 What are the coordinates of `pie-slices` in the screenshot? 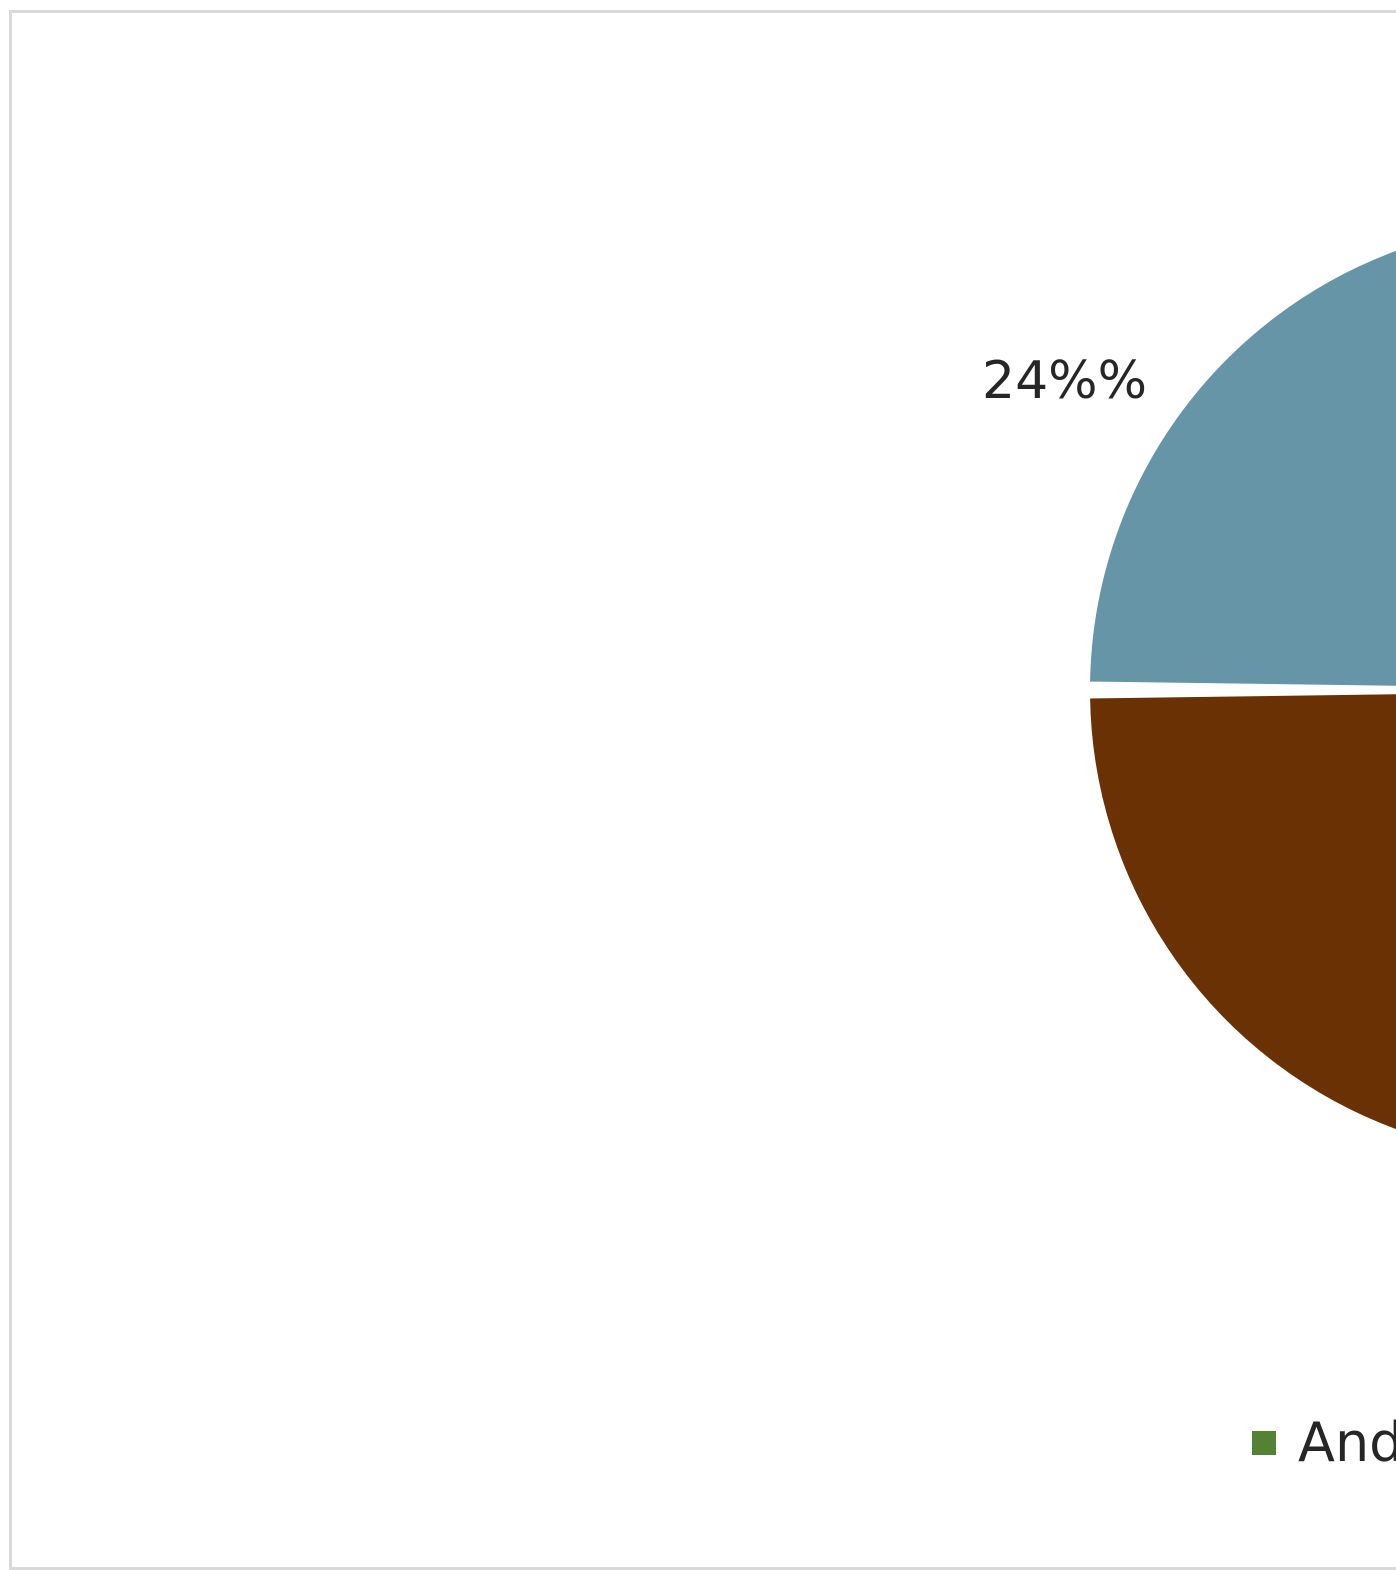 It's located at (1241, 690).